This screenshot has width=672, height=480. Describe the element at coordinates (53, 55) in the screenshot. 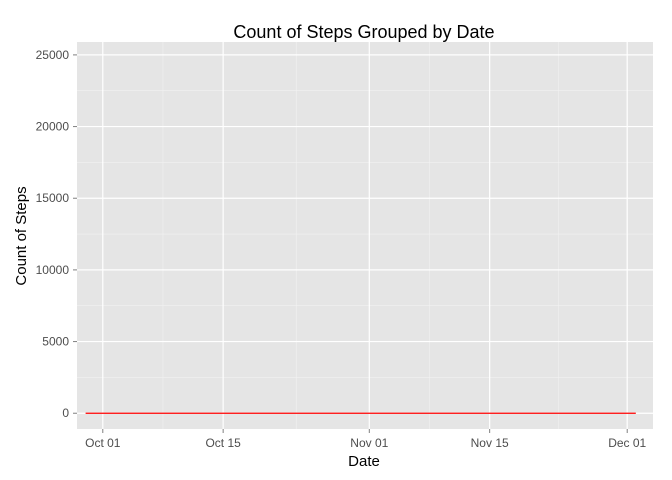

I see `y-tick-label: 25000` at that location.